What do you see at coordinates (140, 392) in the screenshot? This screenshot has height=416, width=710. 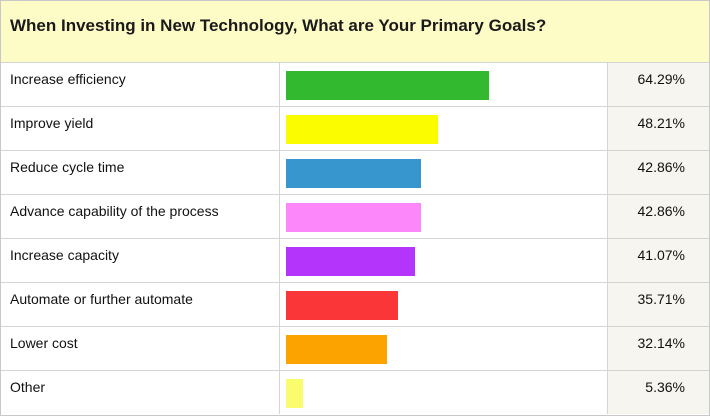 I see `category-cell: Other` at bounding box center [140, 392].